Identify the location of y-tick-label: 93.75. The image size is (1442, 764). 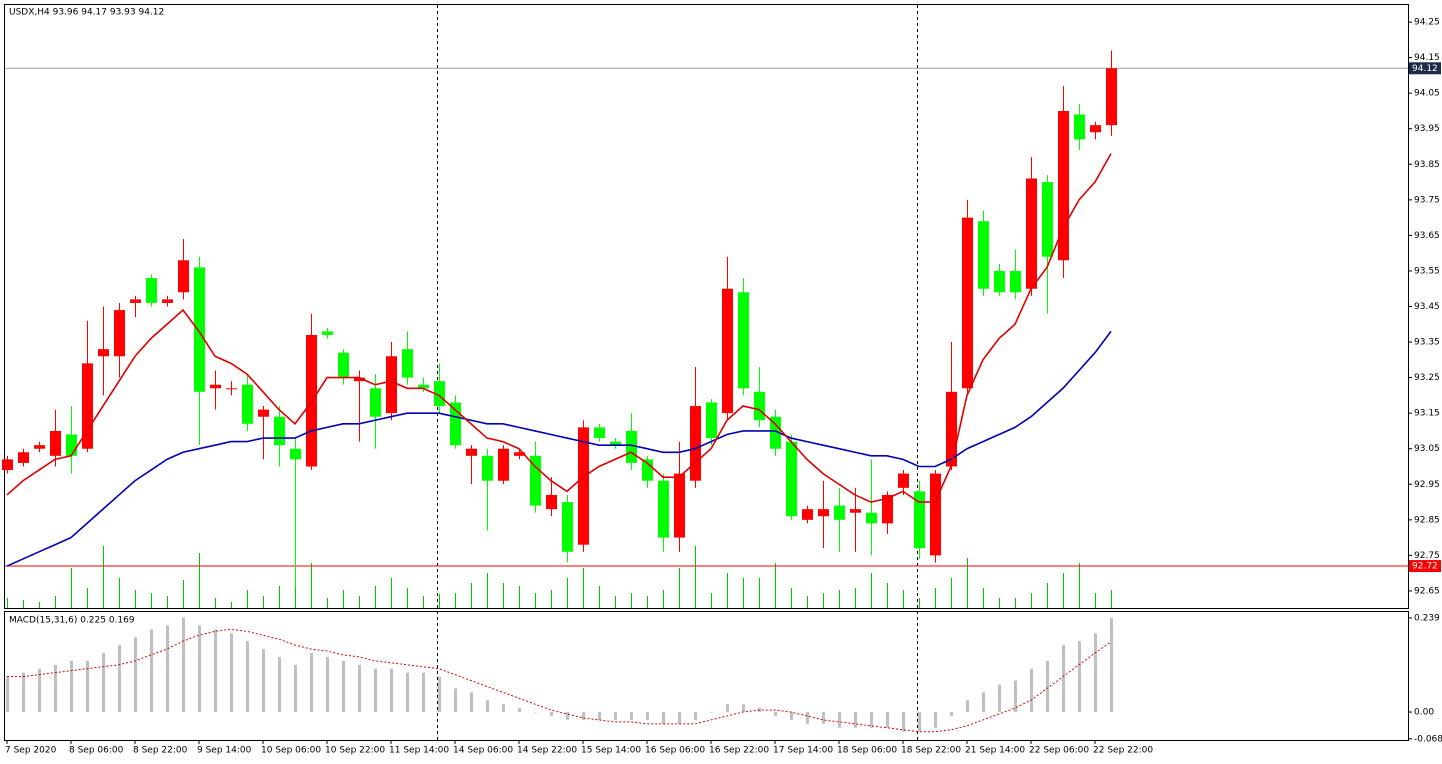
(1427, 200).